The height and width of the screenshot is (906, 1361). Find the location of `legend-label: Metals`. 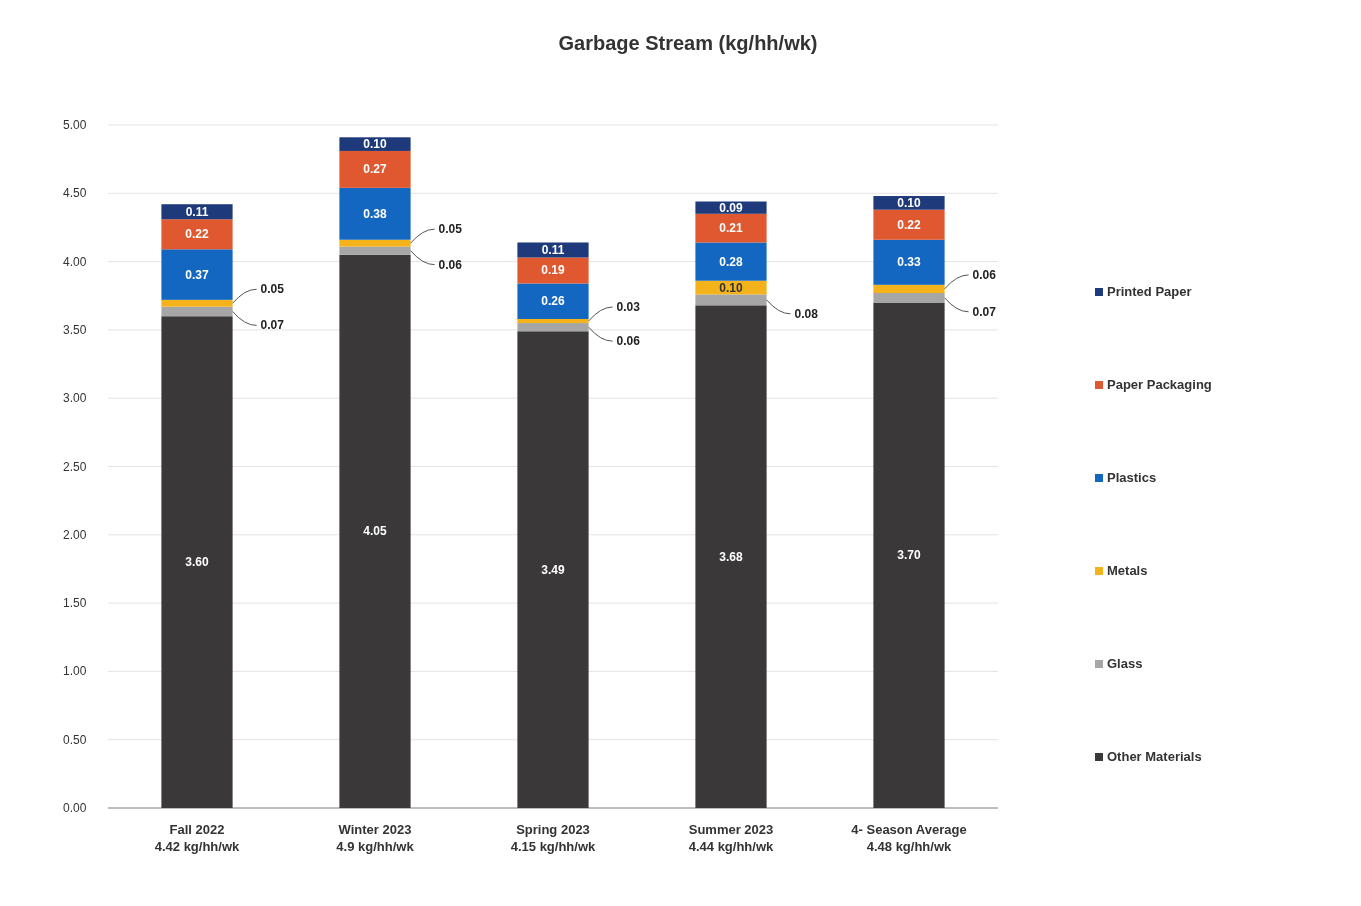

legend-label: Metals is located at coordinates (1127, 570).